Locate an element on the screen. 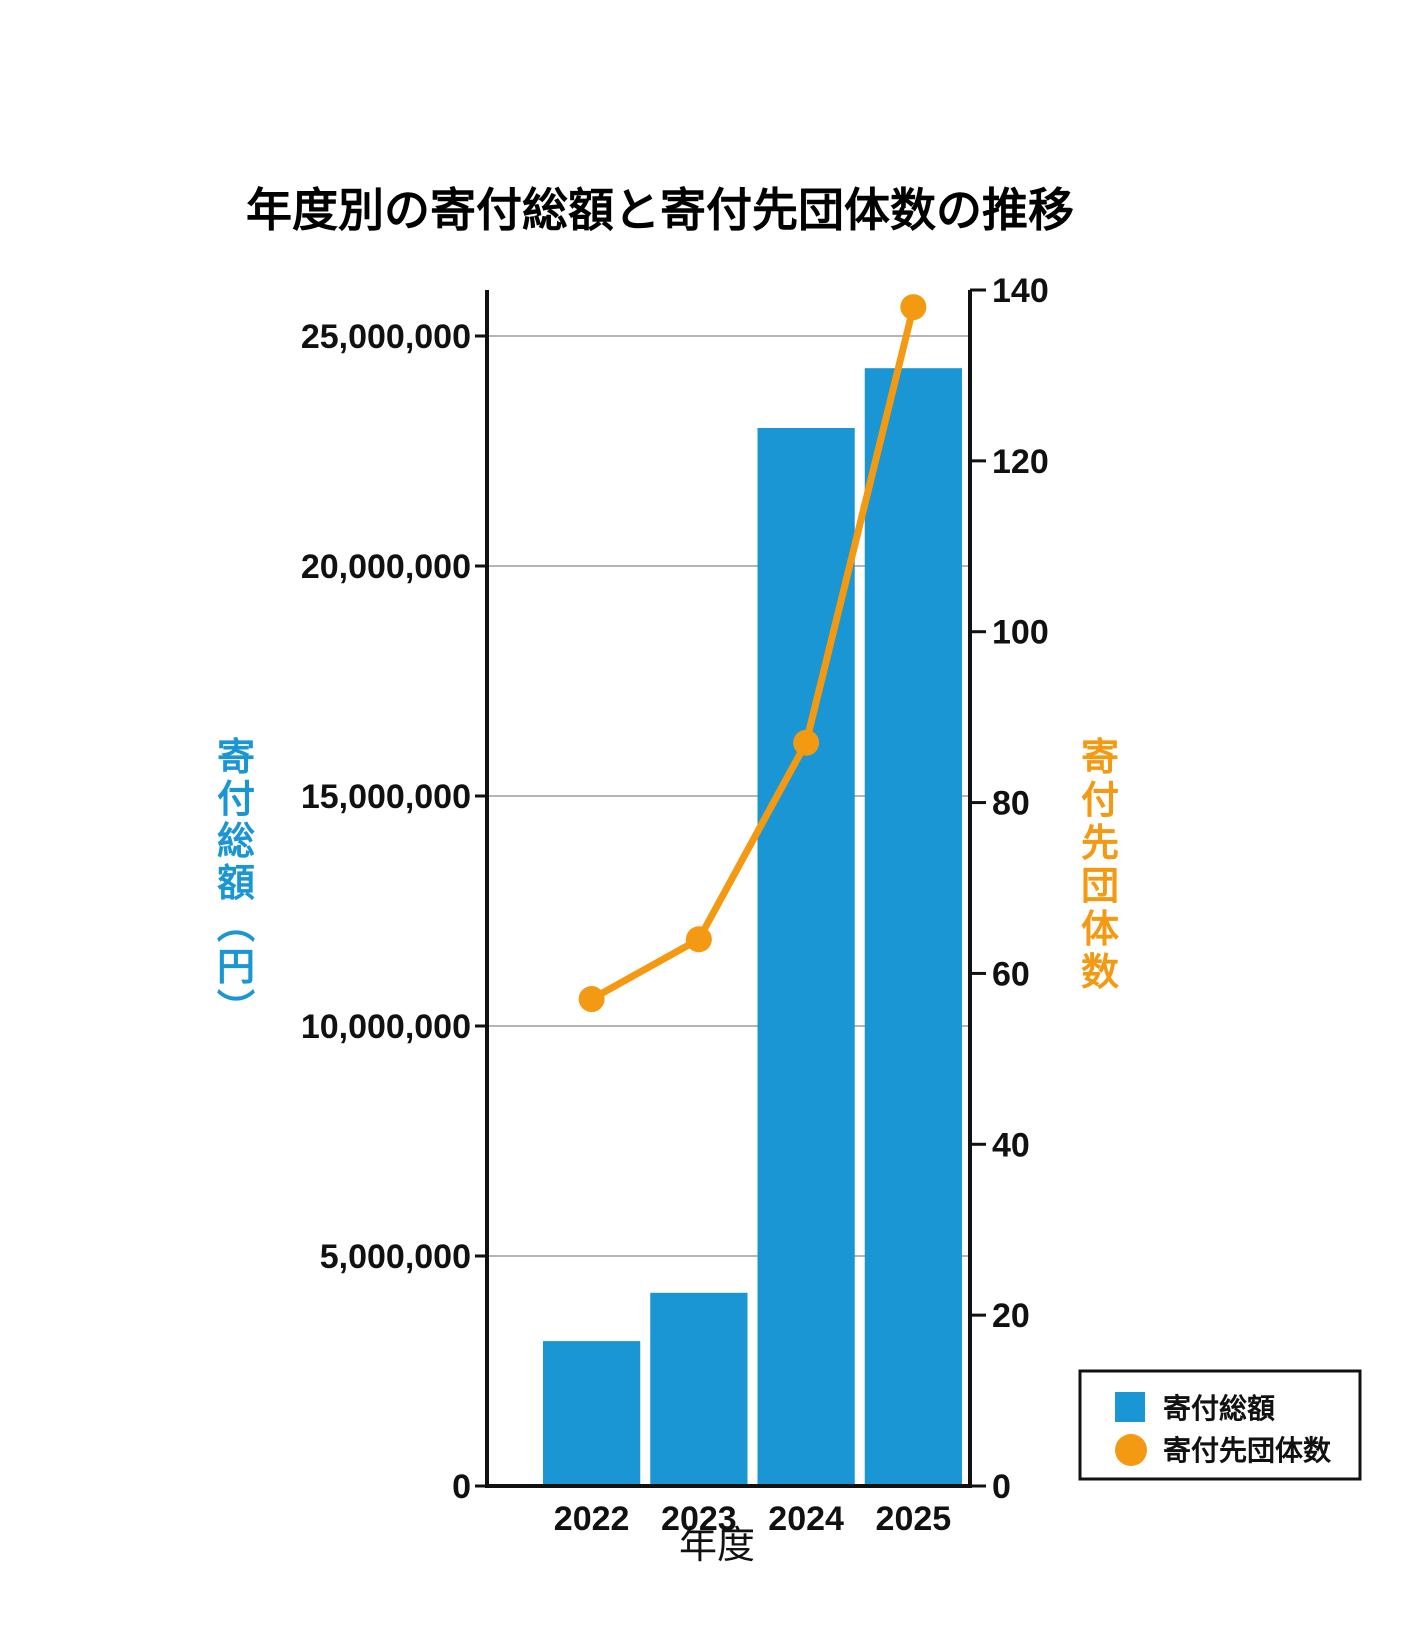 The width and height of the screenshot is (1426, 1631). line-point-2022 is located at coordinates (591, 999).